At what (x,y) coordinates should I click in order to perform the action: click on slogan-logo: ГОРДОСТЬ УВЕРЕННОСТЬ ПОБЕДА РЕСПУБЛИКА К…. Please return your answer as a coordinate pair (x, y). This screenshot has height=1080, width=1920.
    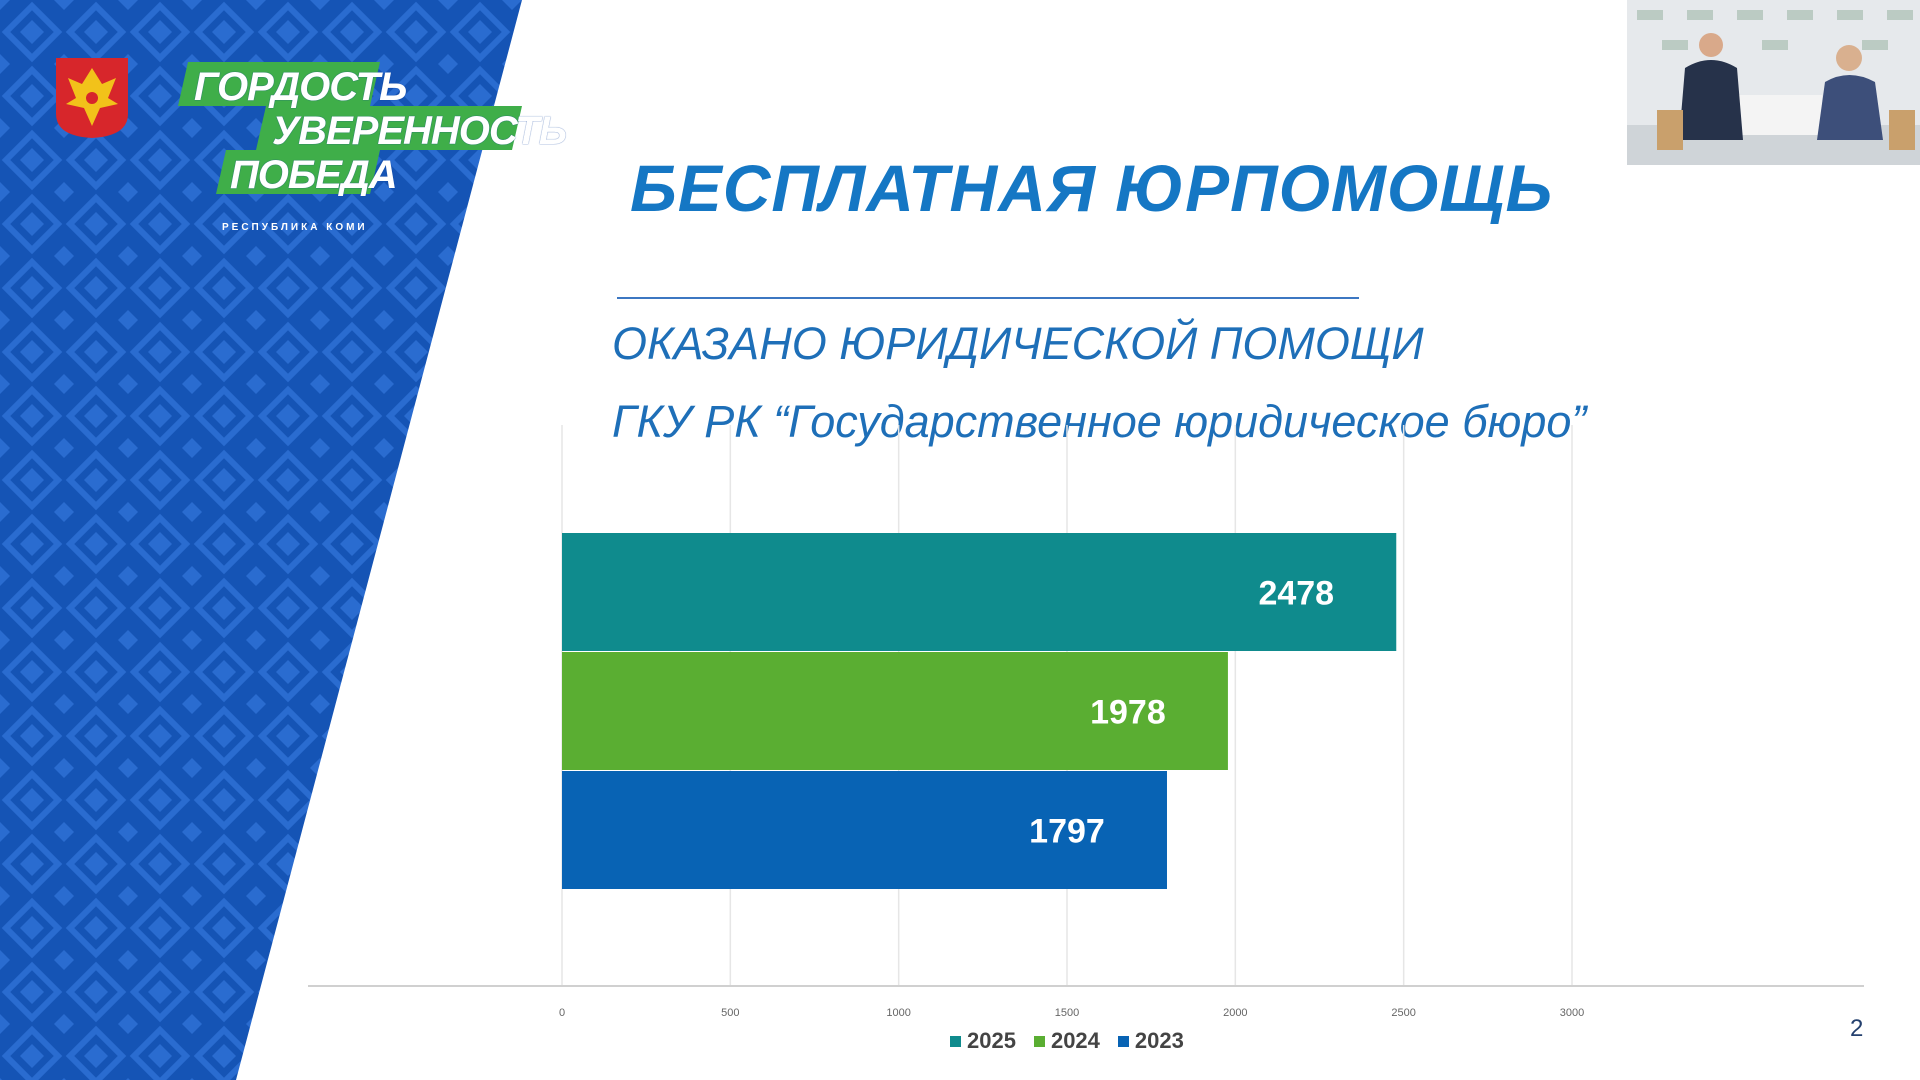
    Looking at the image, I should click on (368, 151).